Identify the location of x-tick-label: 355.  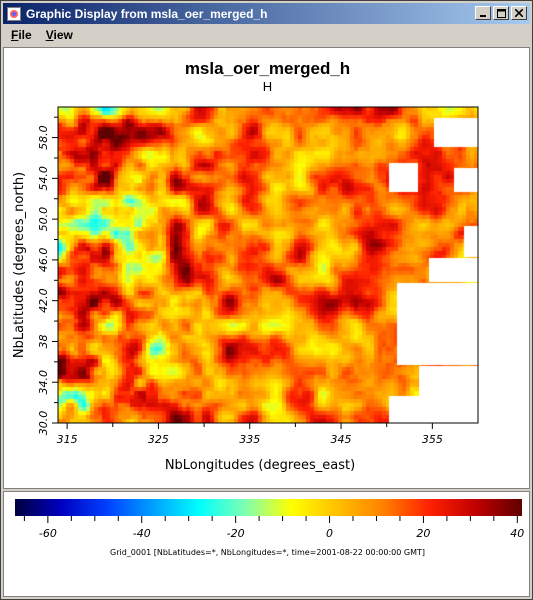
(432, 439).